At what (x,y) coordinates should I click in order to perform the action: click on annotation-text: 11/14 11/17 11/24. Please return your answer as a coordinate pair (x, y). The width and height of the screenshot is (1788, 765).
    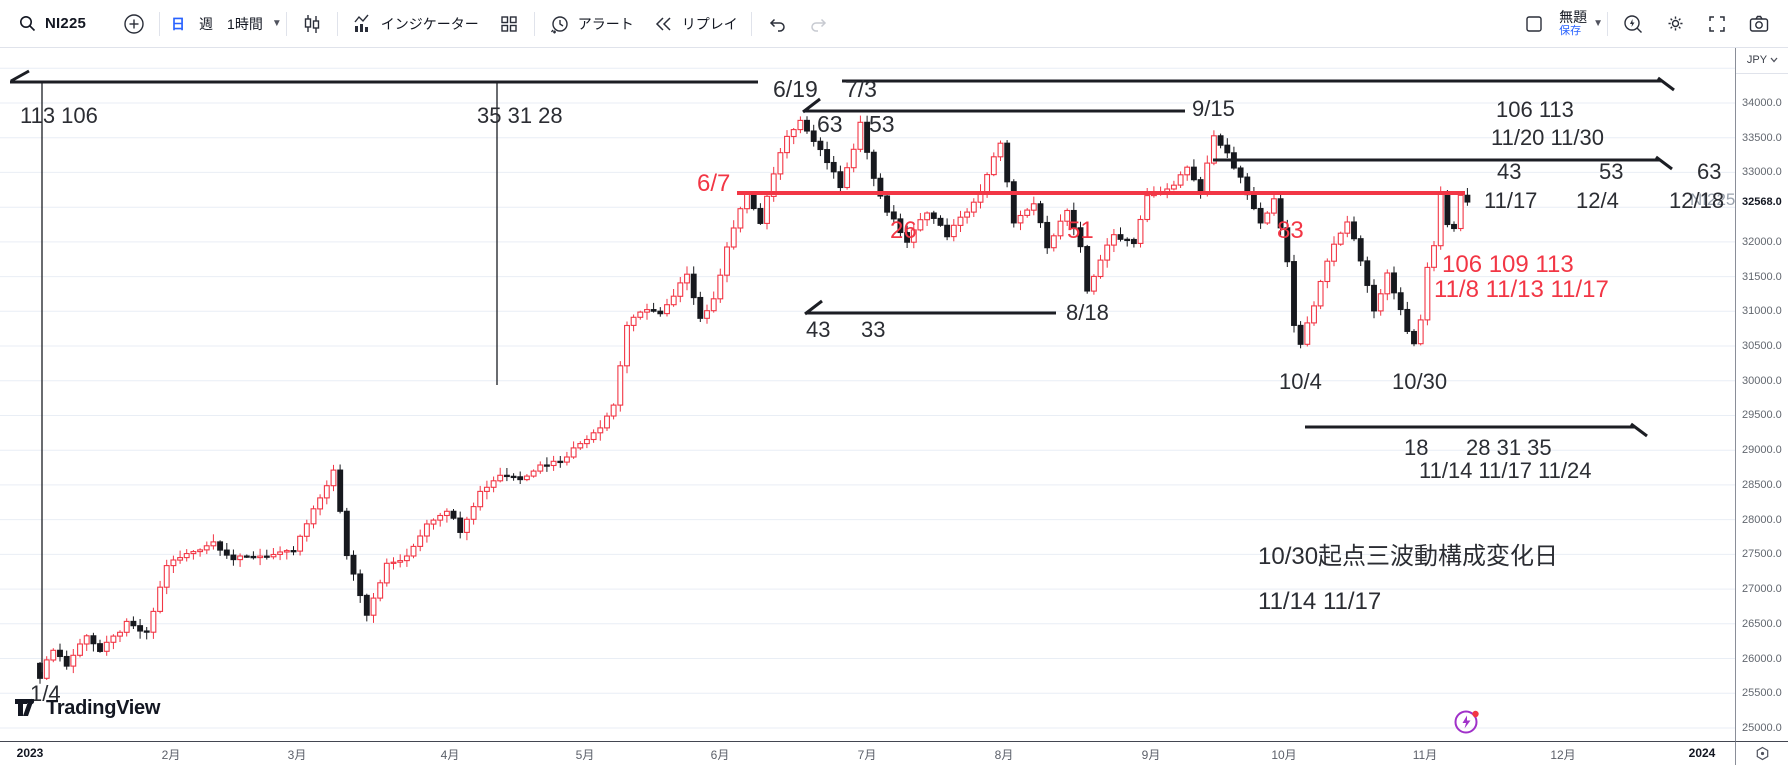
    Looking at the image, I should click on (1505, 470).